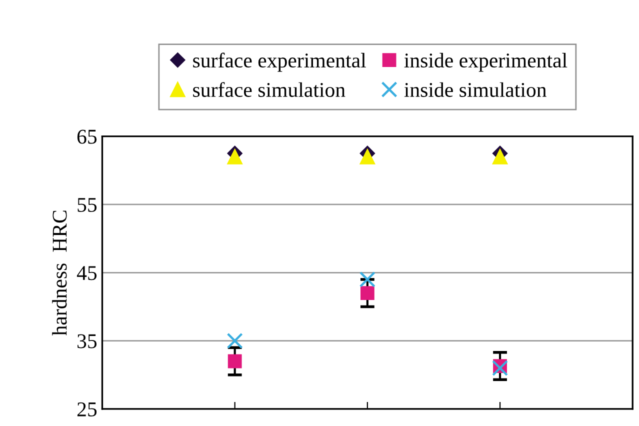  What do you see at coordinates (87, 409) in the screenshot?
I see `y-tick-label: 25` at bounding box center [87, 409].